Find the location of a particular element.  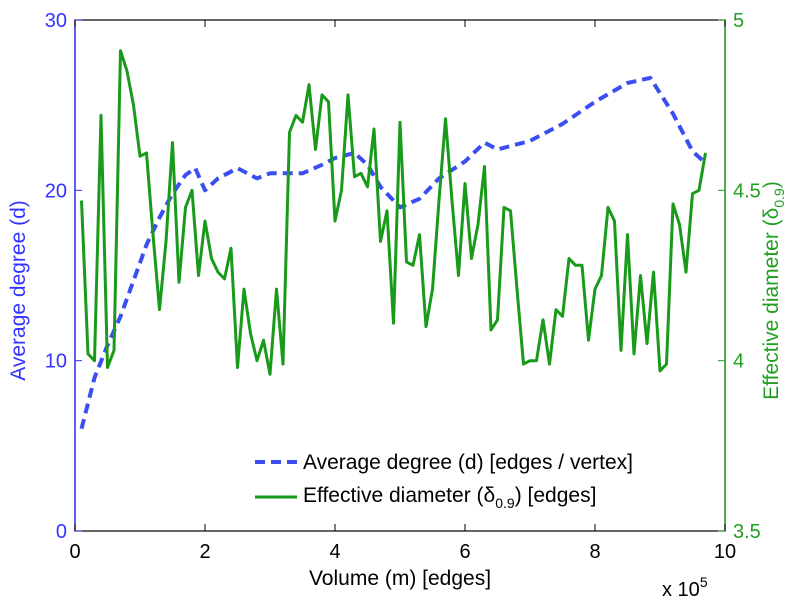

legend-label-effective-diameter: Effective diameter (δ0.9) [edges] is located at coordinates (449, 497).